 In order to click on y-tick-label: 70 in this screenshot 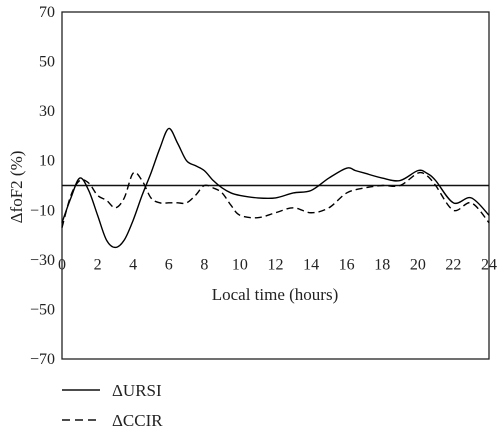, I will do `click(47, 12)`.